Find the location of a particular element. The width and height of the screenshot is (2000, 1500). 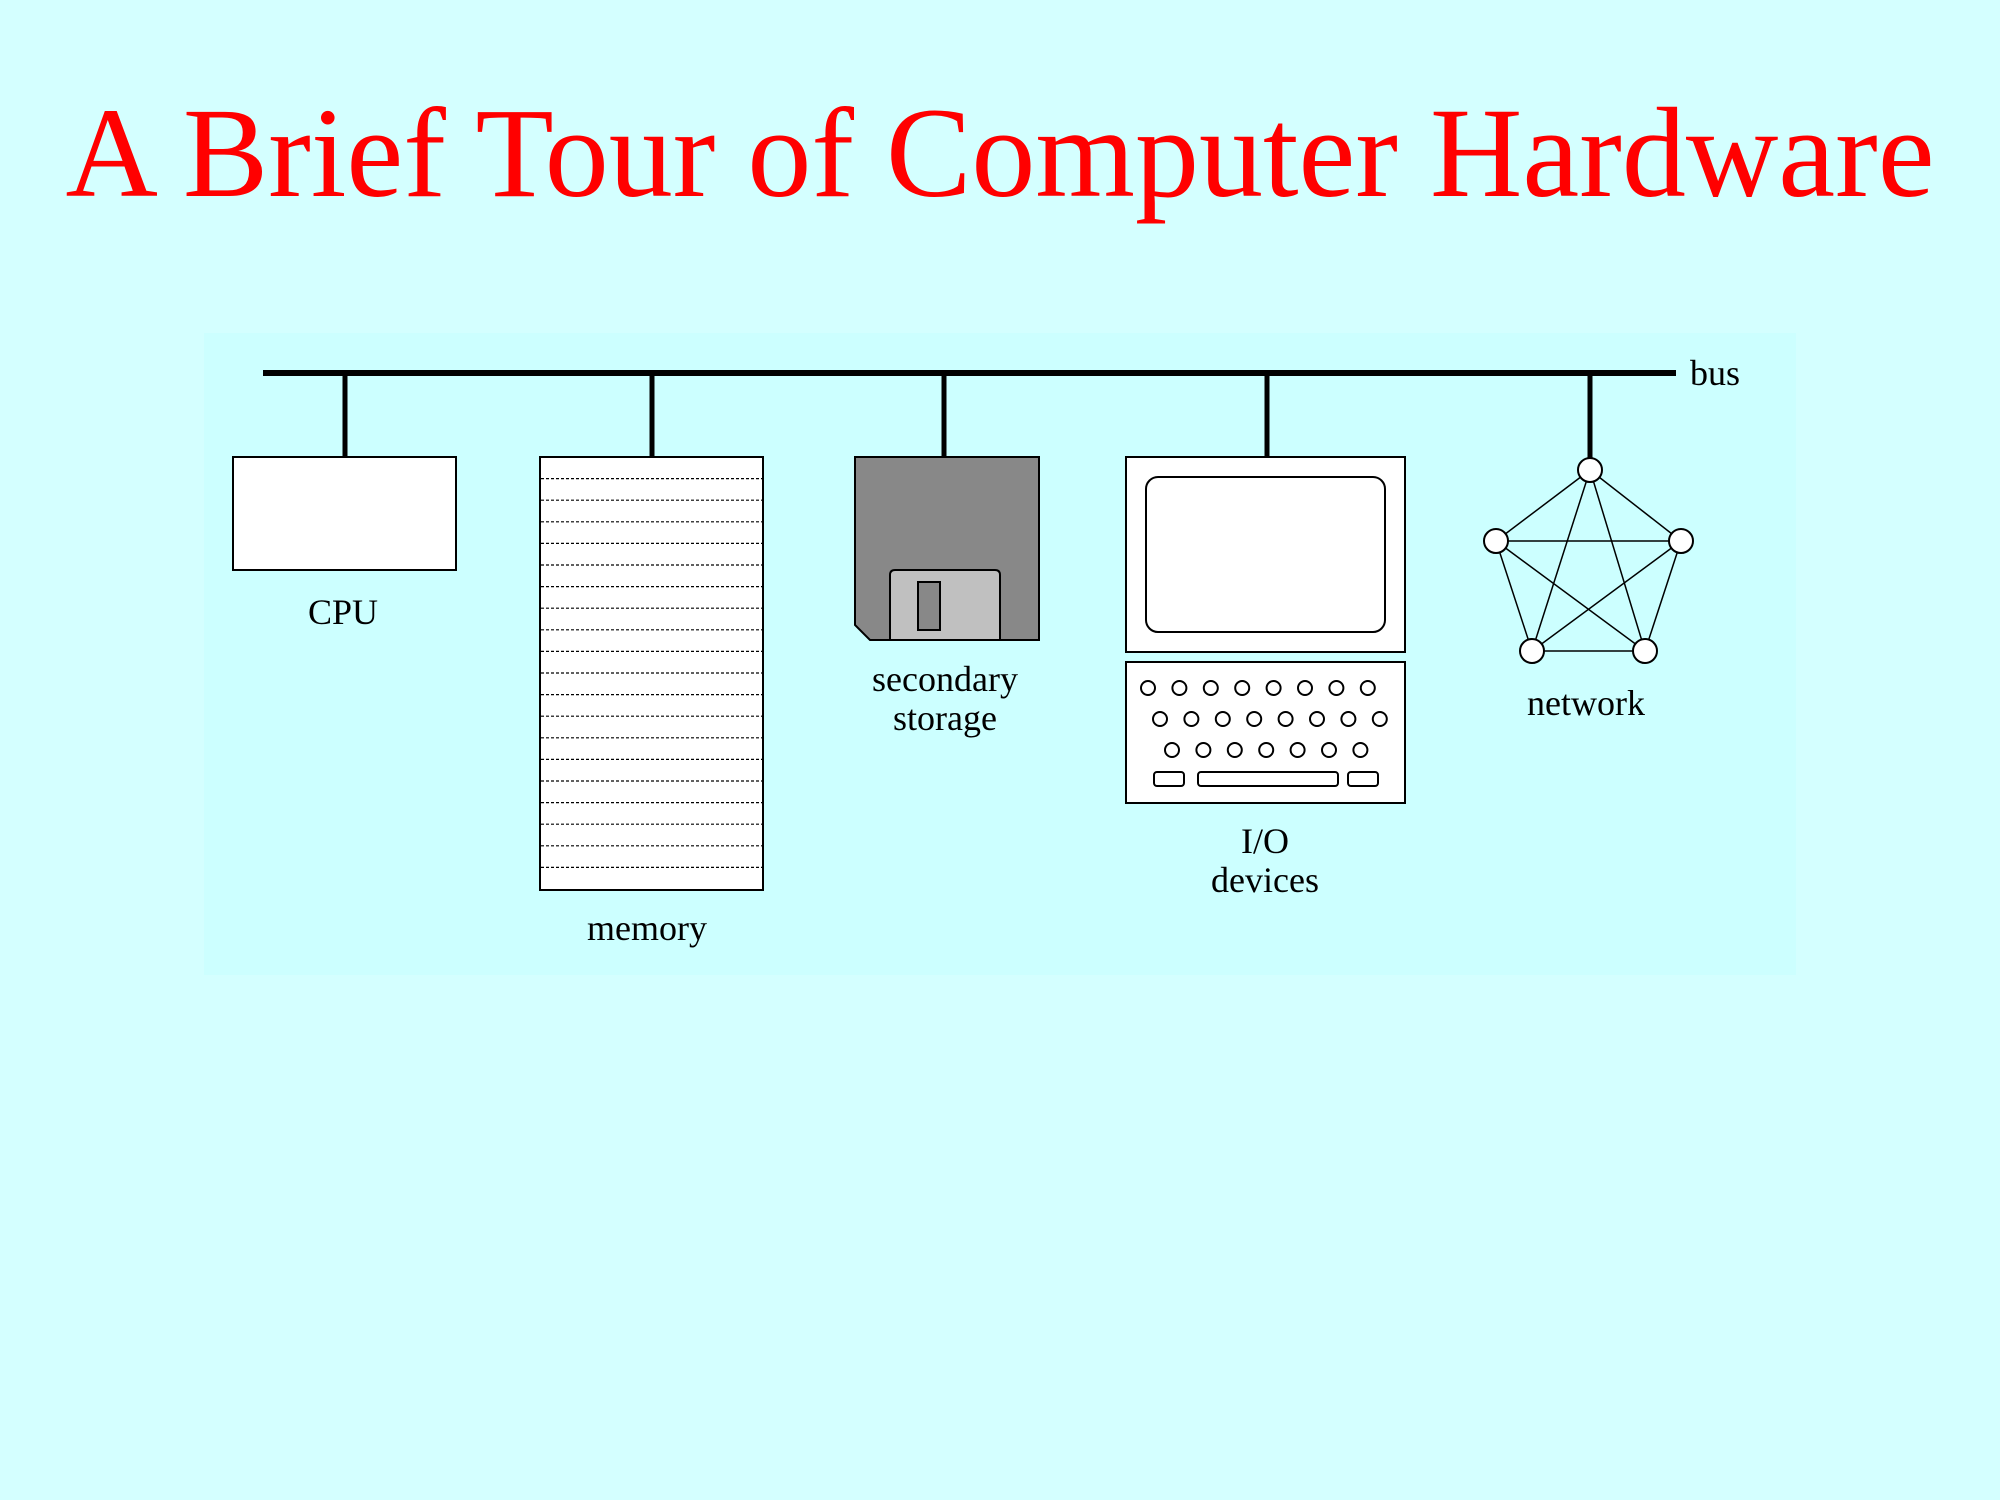

floppy-shutter-window is located at coordinates (929, 606).